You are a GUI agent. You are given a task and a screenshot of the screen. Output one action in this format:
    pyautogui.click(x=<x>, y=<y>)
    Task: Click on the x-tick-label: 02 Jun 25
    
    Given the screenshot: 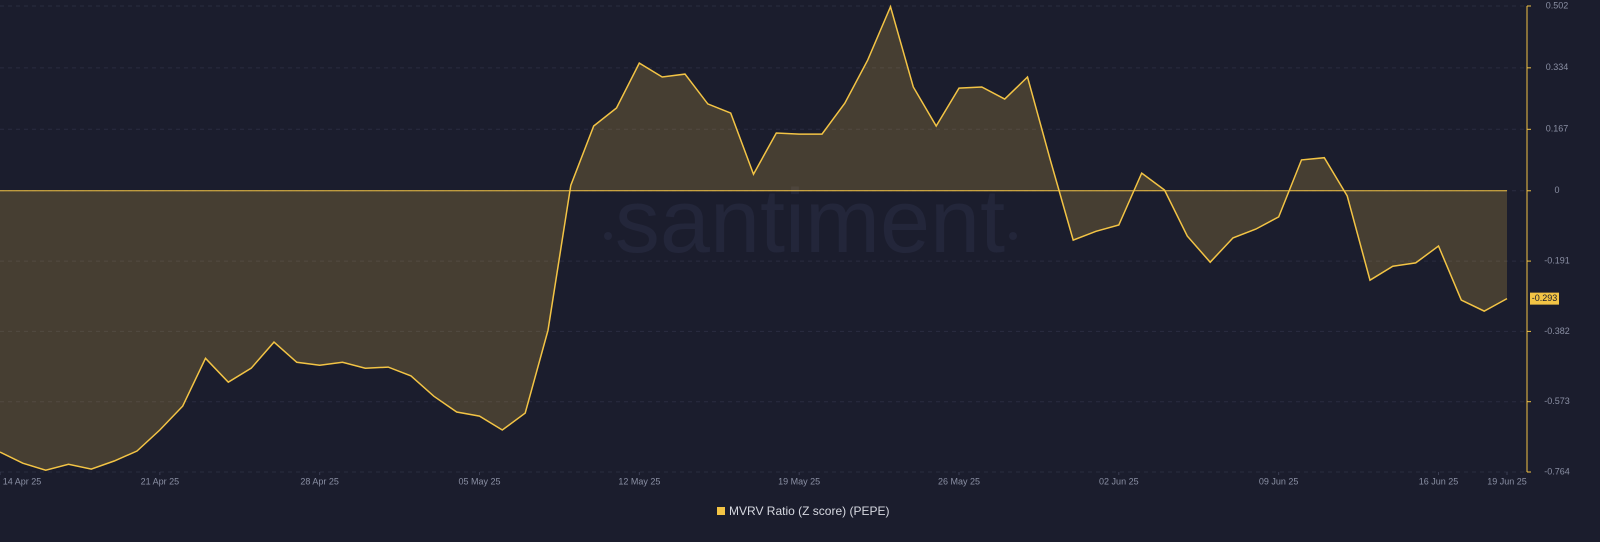 What is the action you would take?
    pyautogui.click(x=1119, y=481)
    